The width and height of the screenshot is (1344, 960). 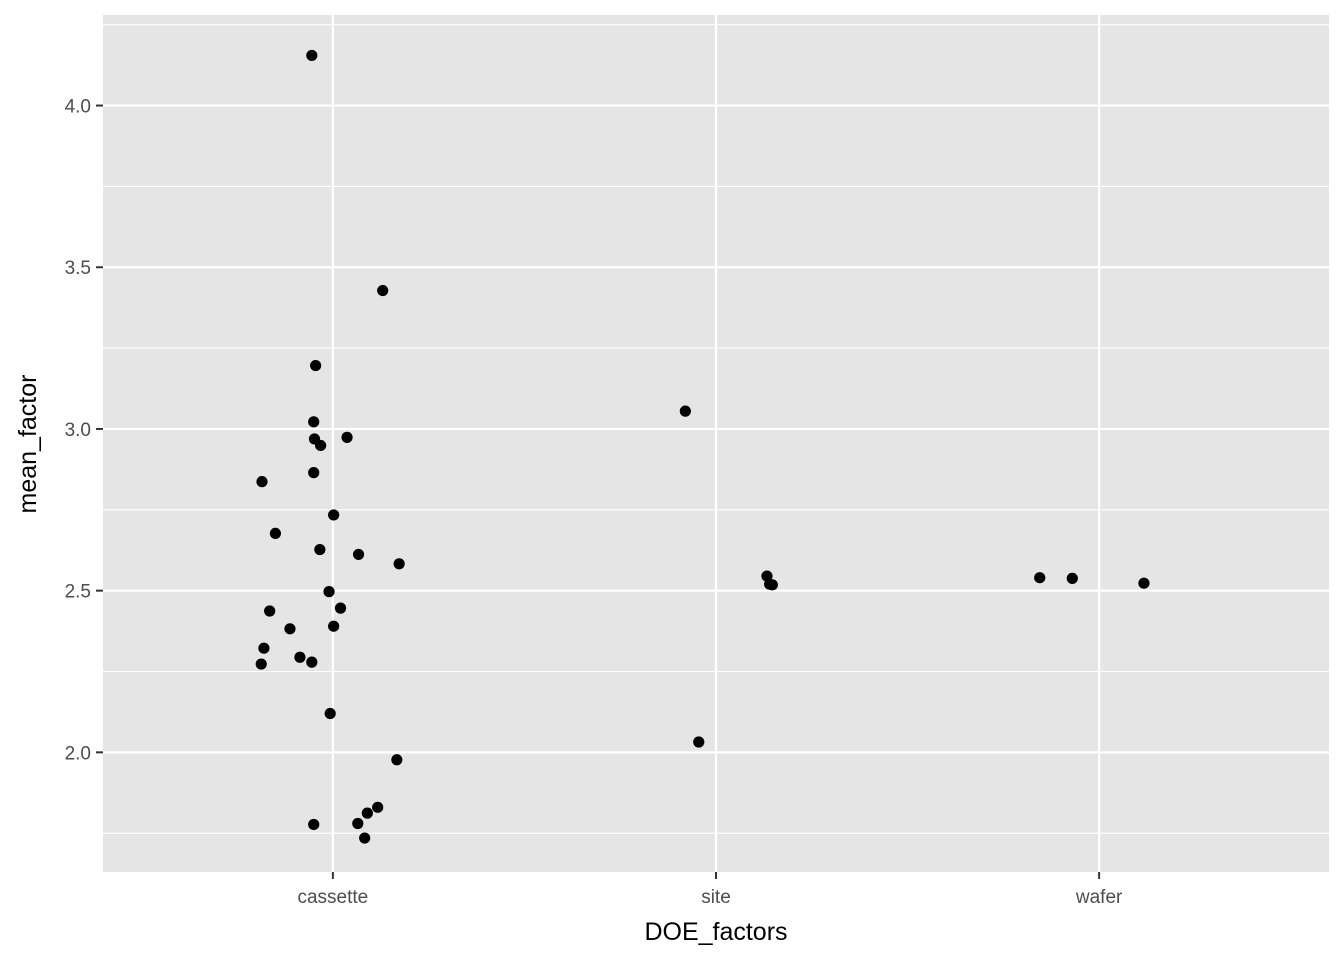 What do you see at coordinates (28, 444) in the screenshot?
I see `y-axis-title: mean_factor` at bounding box center [28, 444].